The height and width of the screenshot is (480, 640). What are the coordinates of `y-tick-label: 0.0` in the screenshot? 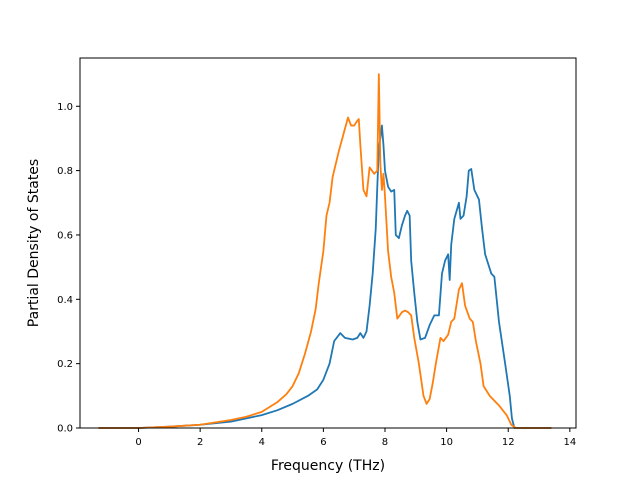 It's located at (65, 429).